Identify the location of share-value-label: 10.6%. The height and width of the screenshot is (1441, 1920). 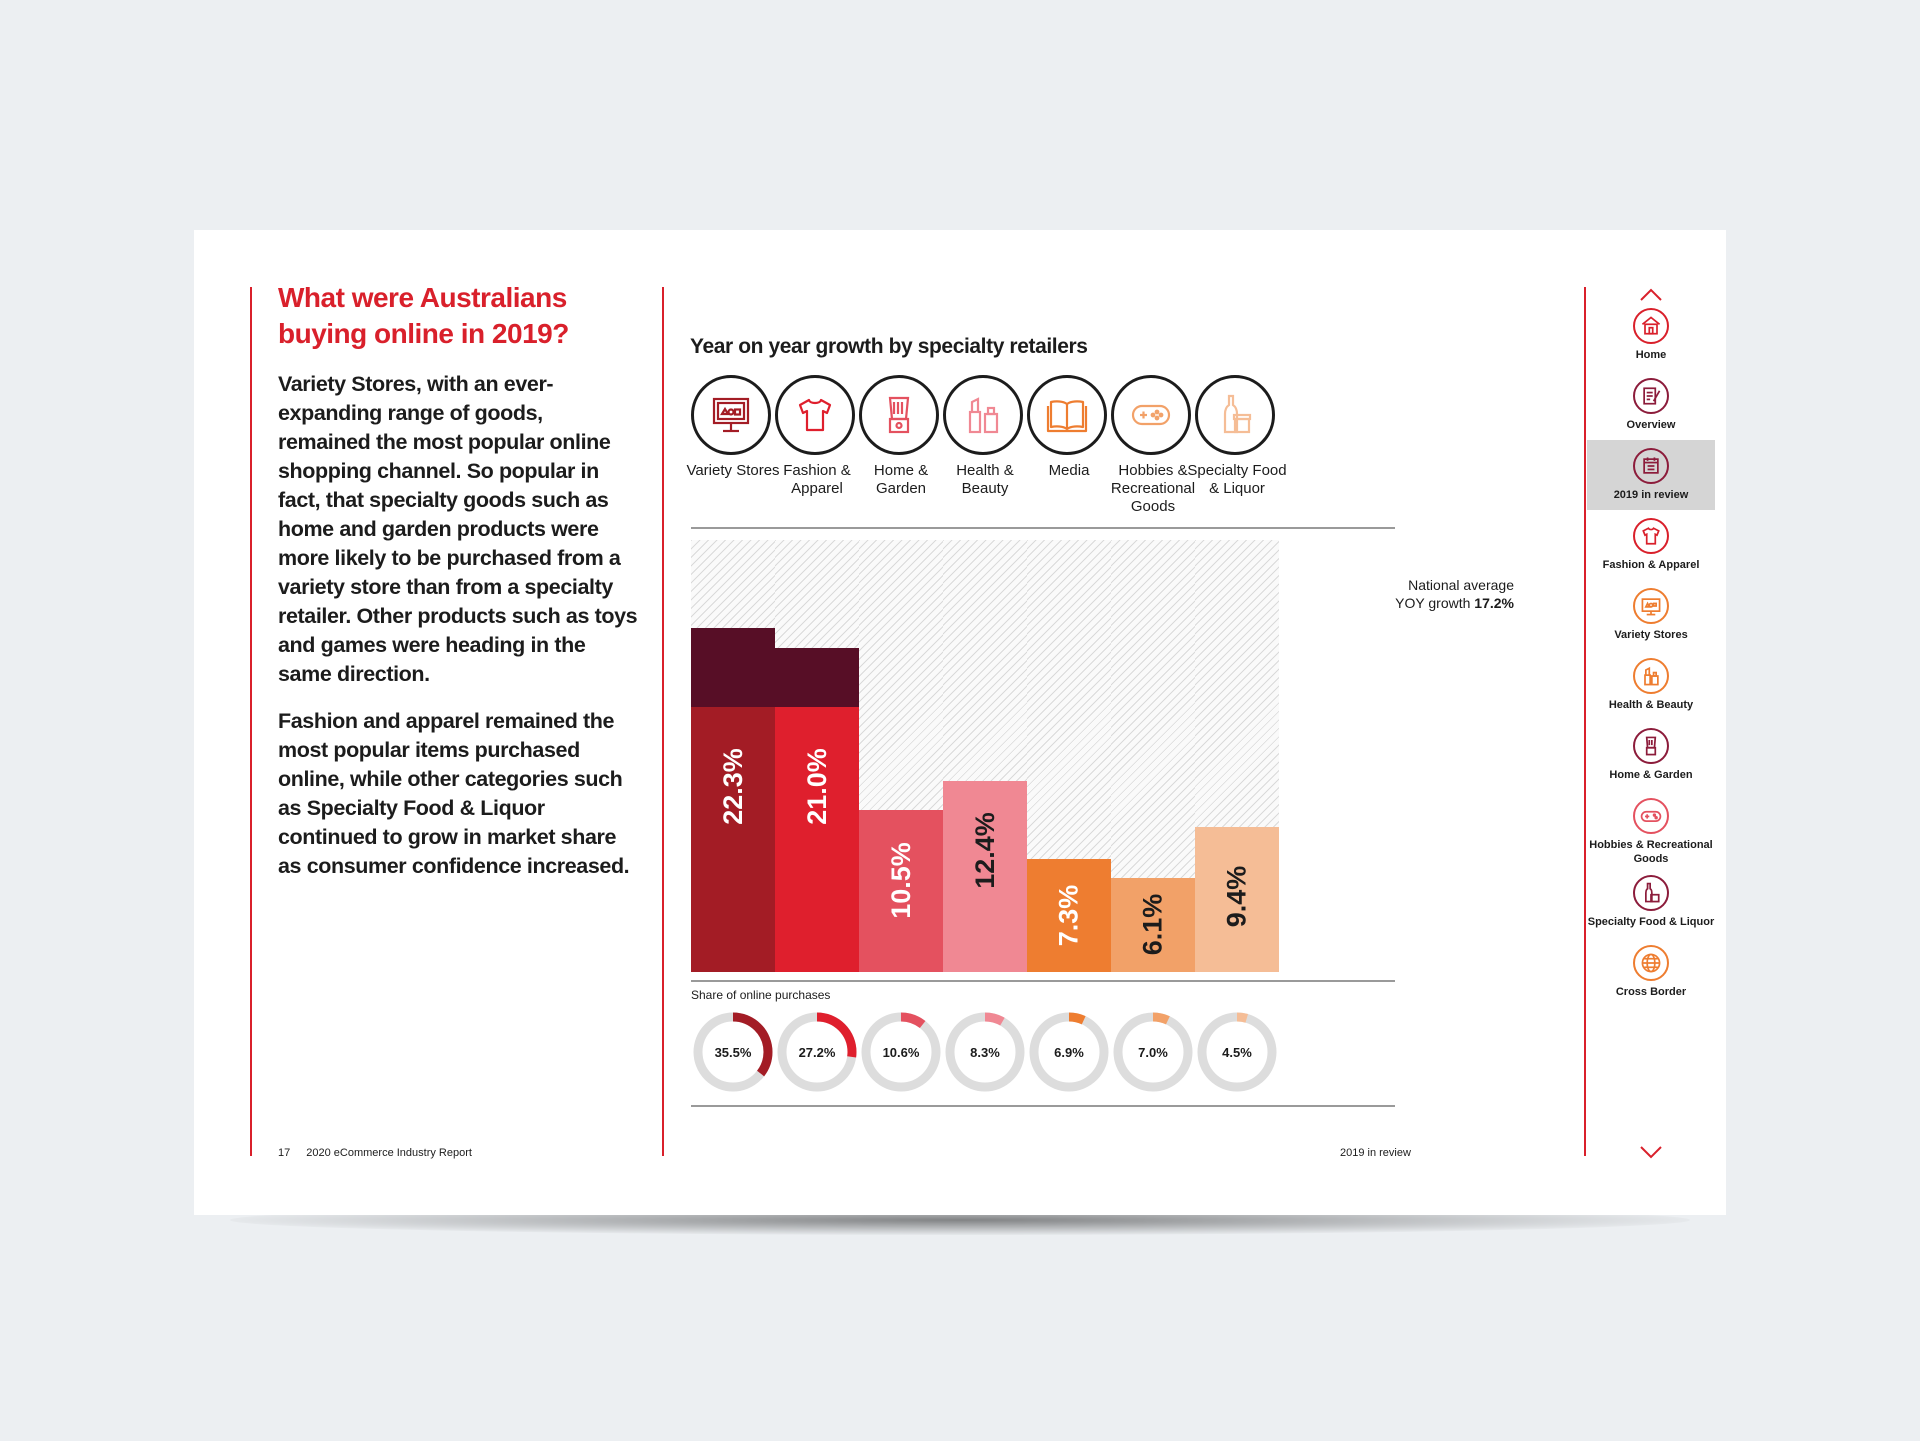
(901, 1052).